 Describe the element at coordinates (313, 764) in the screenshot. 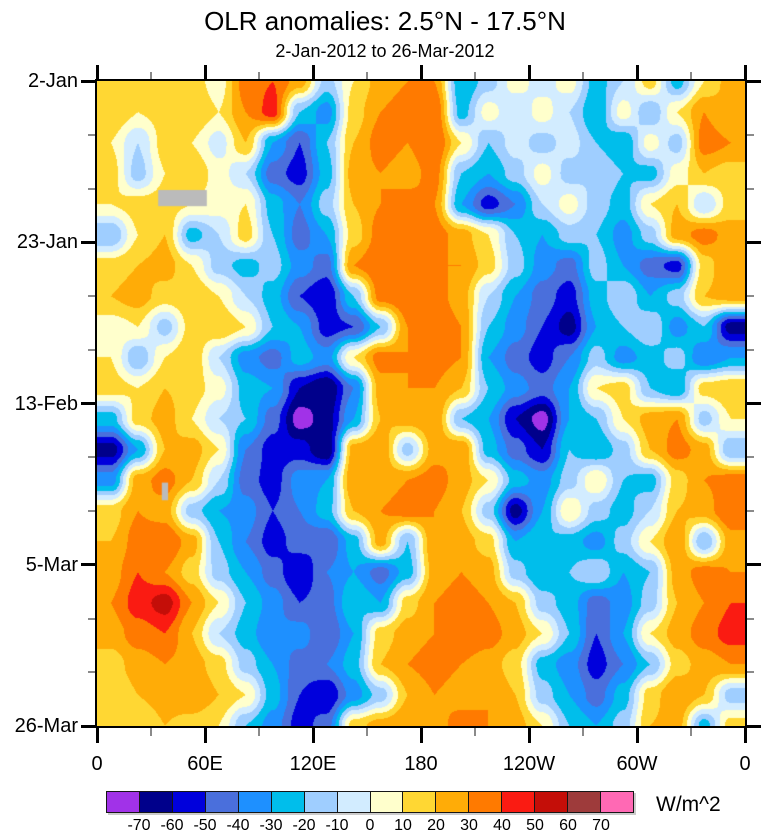

I see `x-tick-label: 120E` at that location.